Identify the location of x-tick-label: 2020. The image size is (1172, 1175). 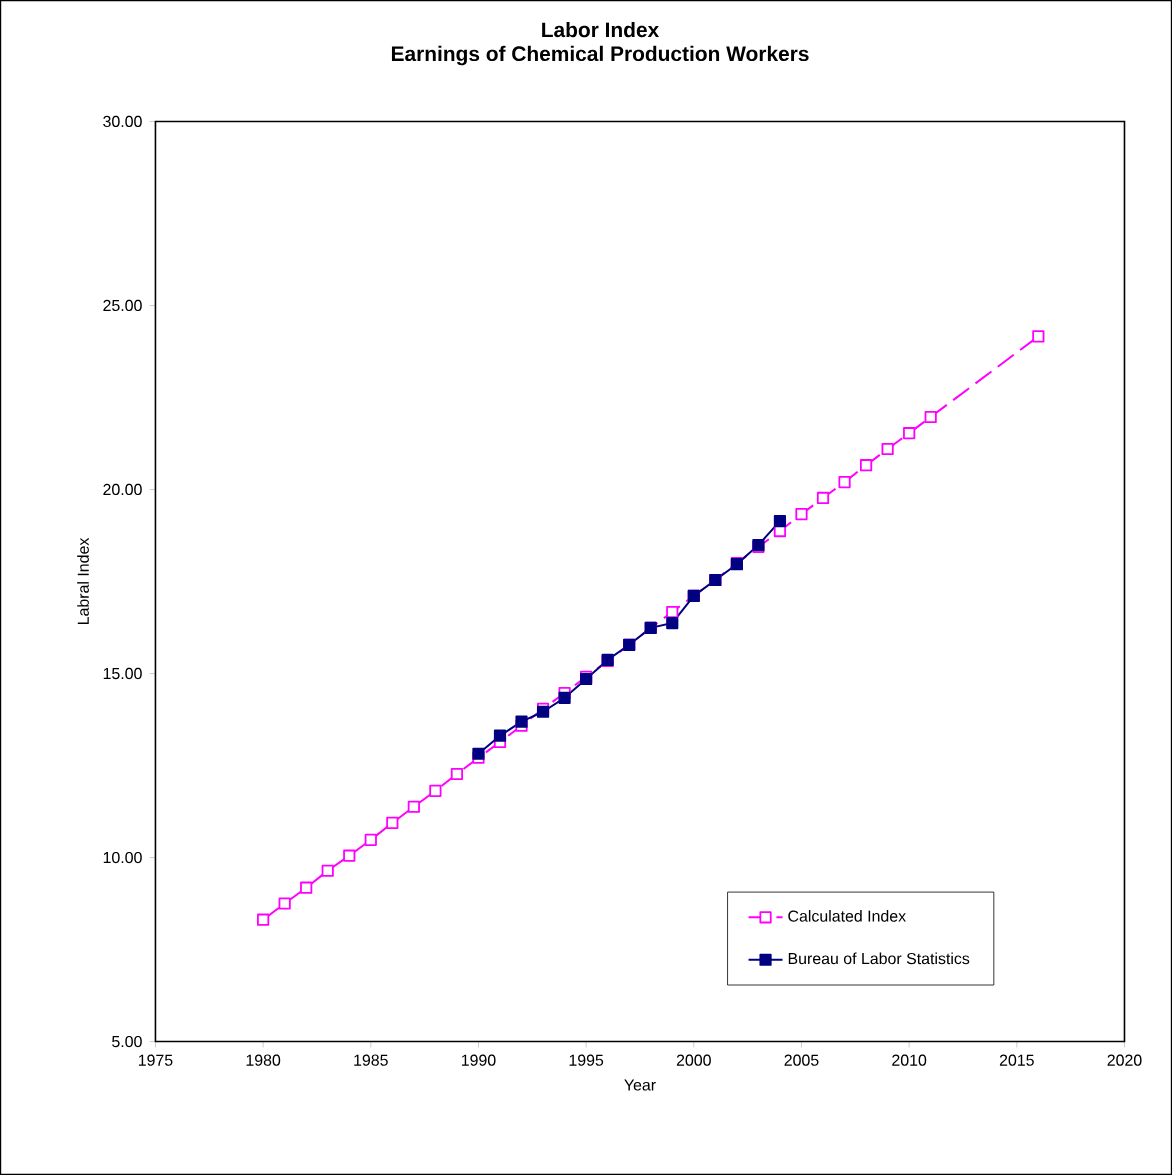
(1124, 1060).